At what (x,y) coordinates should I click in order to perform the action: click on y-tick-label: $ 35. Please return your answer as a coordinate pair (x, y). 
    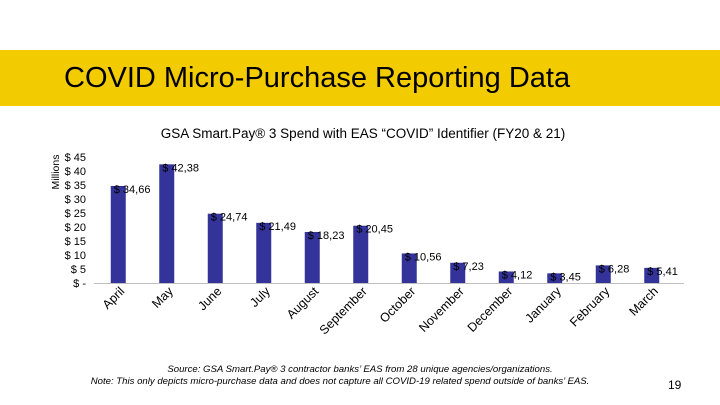
    Looking at the image, I should click on (75, 186).